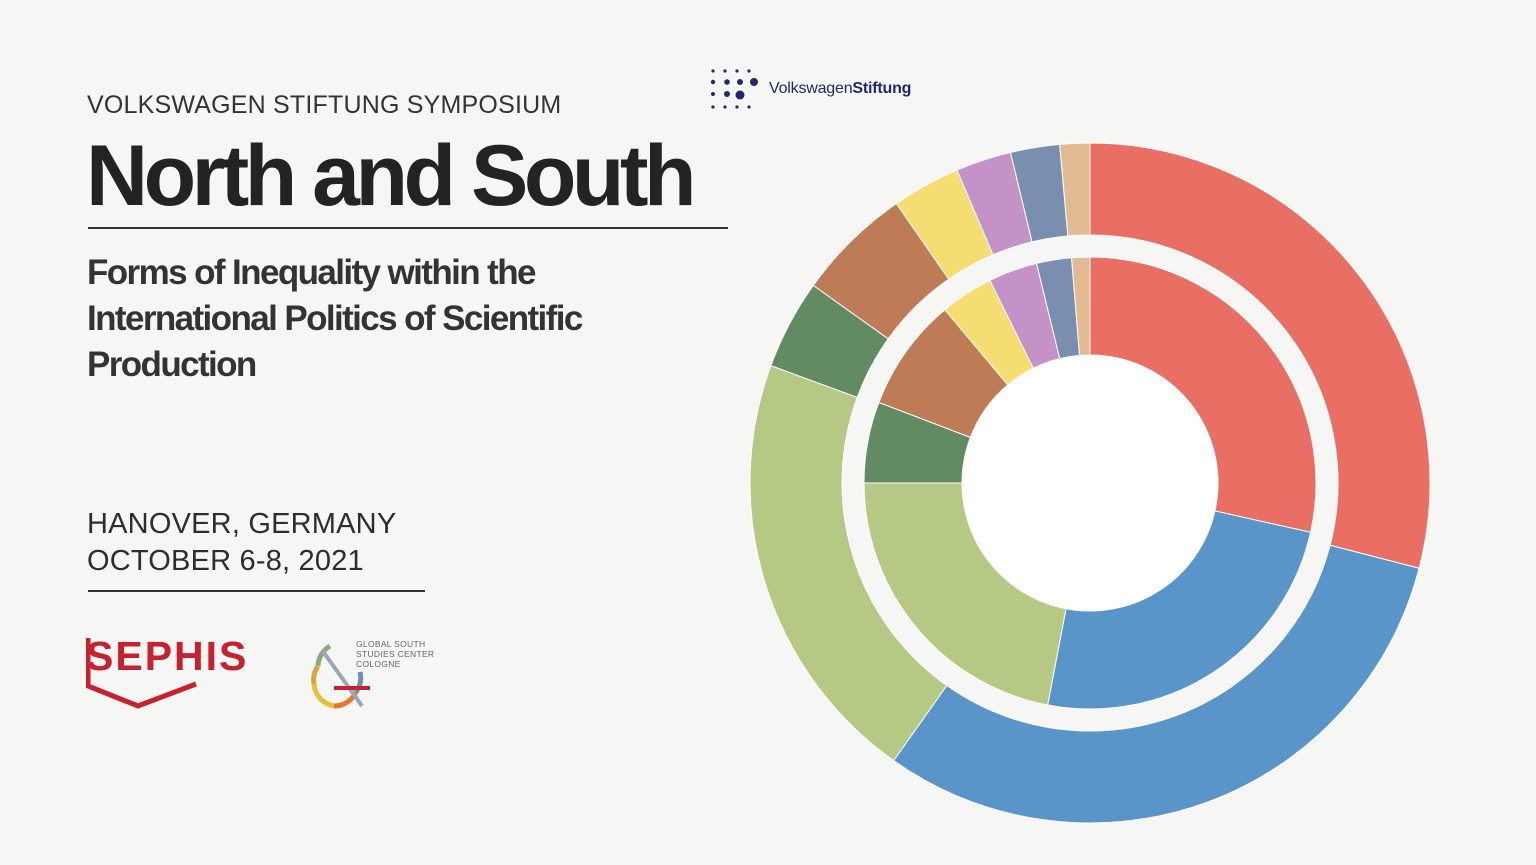 The height and width of the screenshot is (865, 1536). What do you see at coordinates (225, 561) in the screenshot?
I see `event-date: OCTOBER 6-8, 2021` at bounding box center [225, 561].